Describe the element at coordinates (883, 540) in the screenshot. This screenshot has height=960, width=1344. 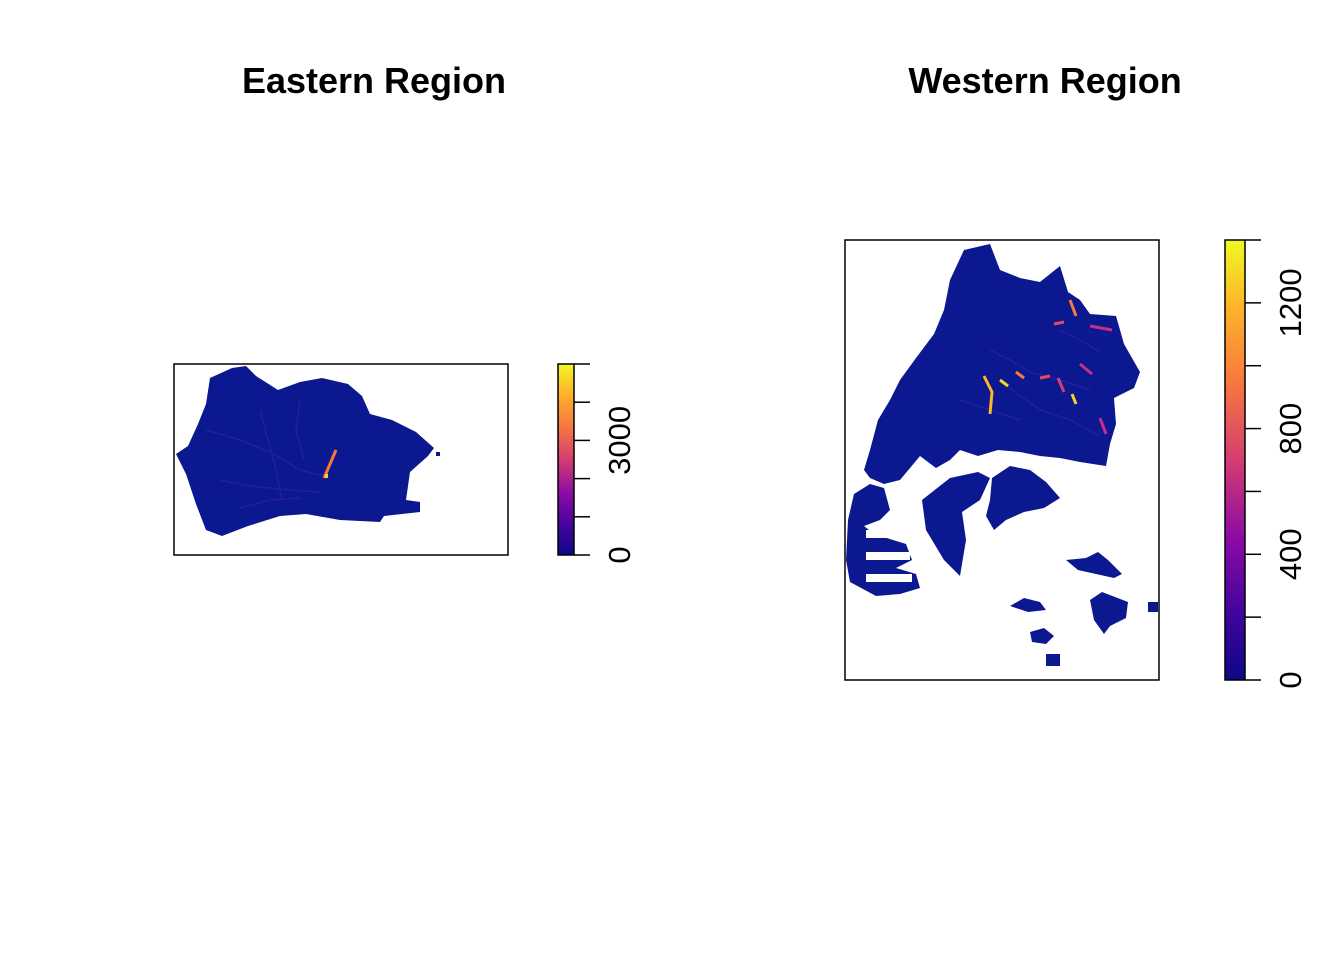
I see `western-landmass-west` at that location.